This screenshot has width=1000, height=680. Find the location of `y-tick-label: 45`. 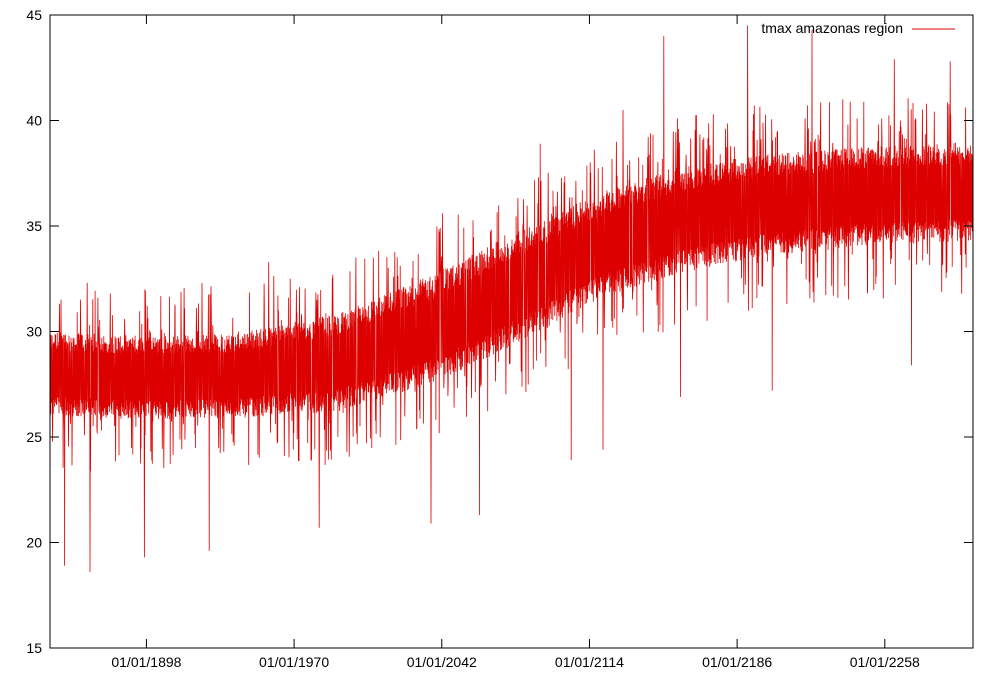

y-tick-label: 45 is located at coordinates (34, 15).